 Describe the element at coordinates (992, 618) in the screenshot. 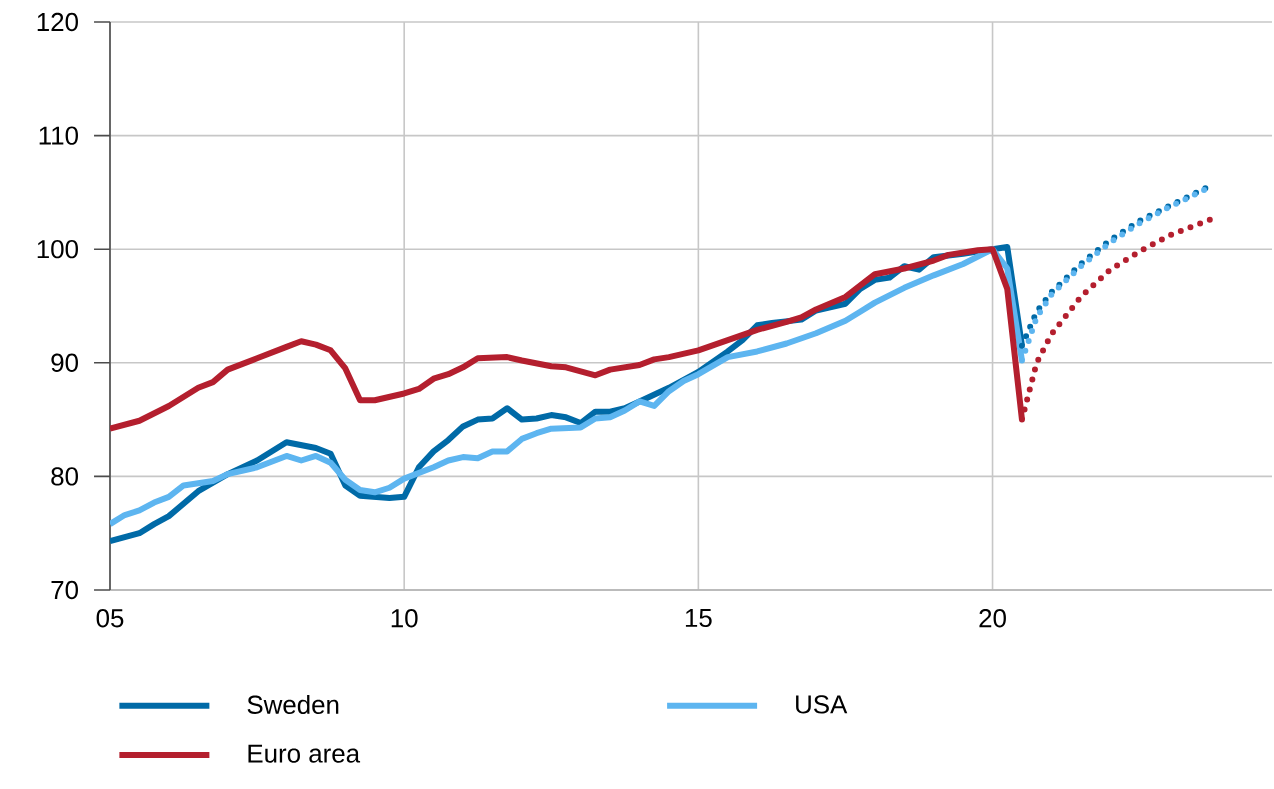

I see `x-tick-label: 20` at that location.